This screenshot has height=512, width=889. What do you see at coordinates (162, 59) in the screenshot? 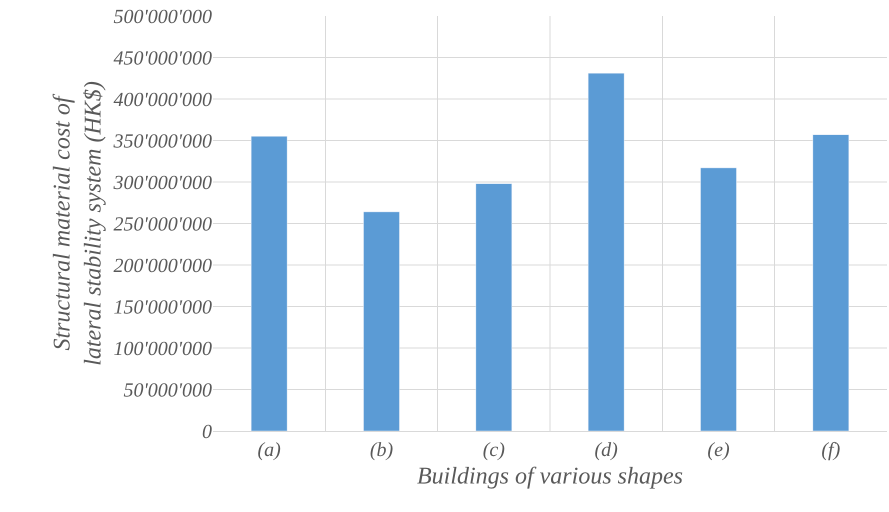
I see `y-tick-label: 450'000'000` at bounding box center [162, 59].